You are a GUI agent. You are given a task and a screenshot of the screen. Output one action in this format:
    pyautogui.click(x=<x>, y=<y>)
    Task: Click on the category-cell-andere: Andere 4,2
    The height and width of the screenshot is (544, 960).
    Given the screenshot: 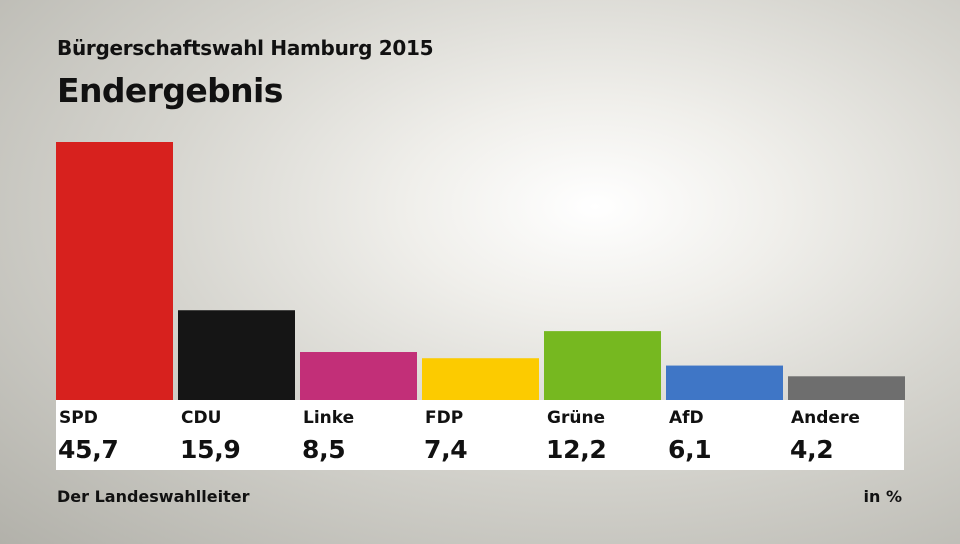 What is the action you would take?
    pyautogui.click(x=847, y=435)
    